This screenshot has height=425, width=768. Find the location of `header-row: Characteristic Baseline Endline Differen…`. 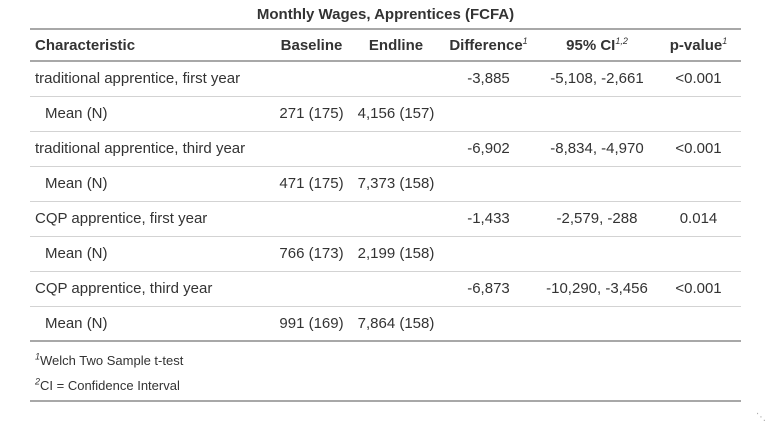

header-row: Characteristic Baseline Endline Differen… is located at coordinates (385, 45).